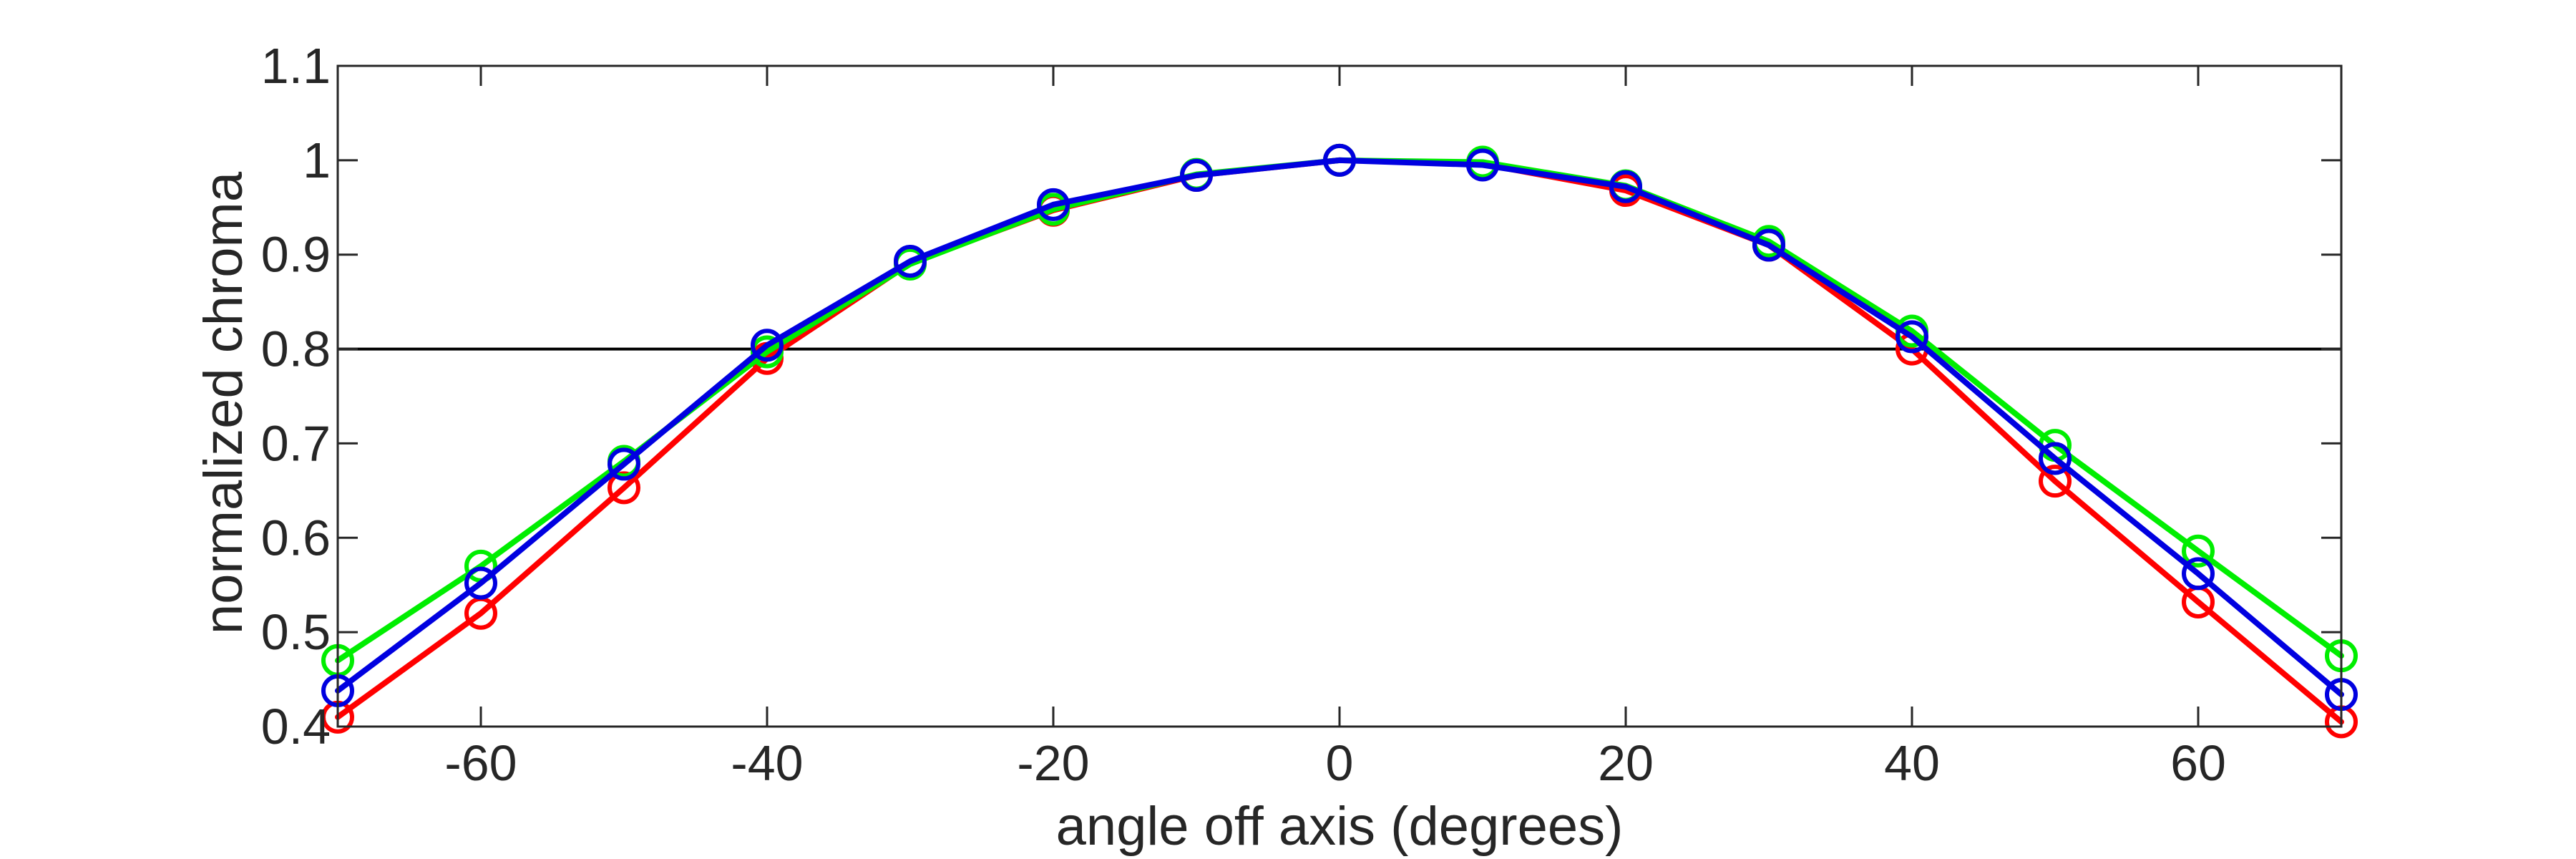  What do you see at coordinates (480, 763) in the screenshot?
I see `x-tick-label: -60` at bounding box center [480, 763].